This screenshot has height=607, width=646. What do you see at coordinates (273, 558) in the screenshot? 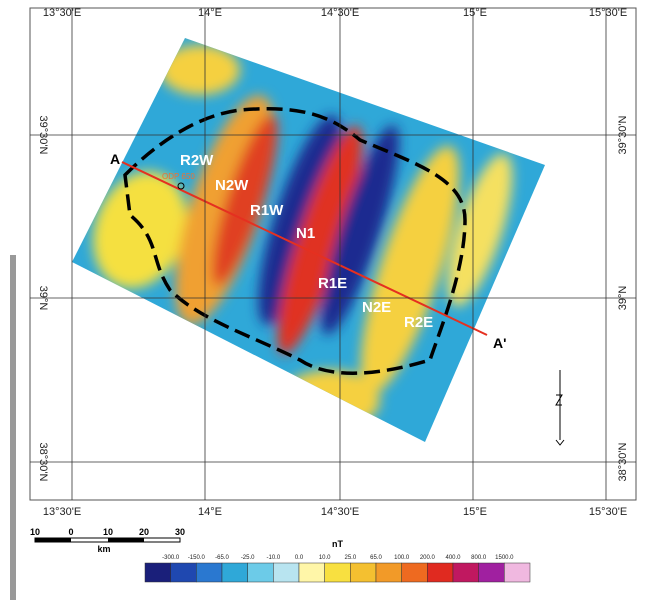
I see `color-bar-label: -10.0` at bounding box center [273, 558].